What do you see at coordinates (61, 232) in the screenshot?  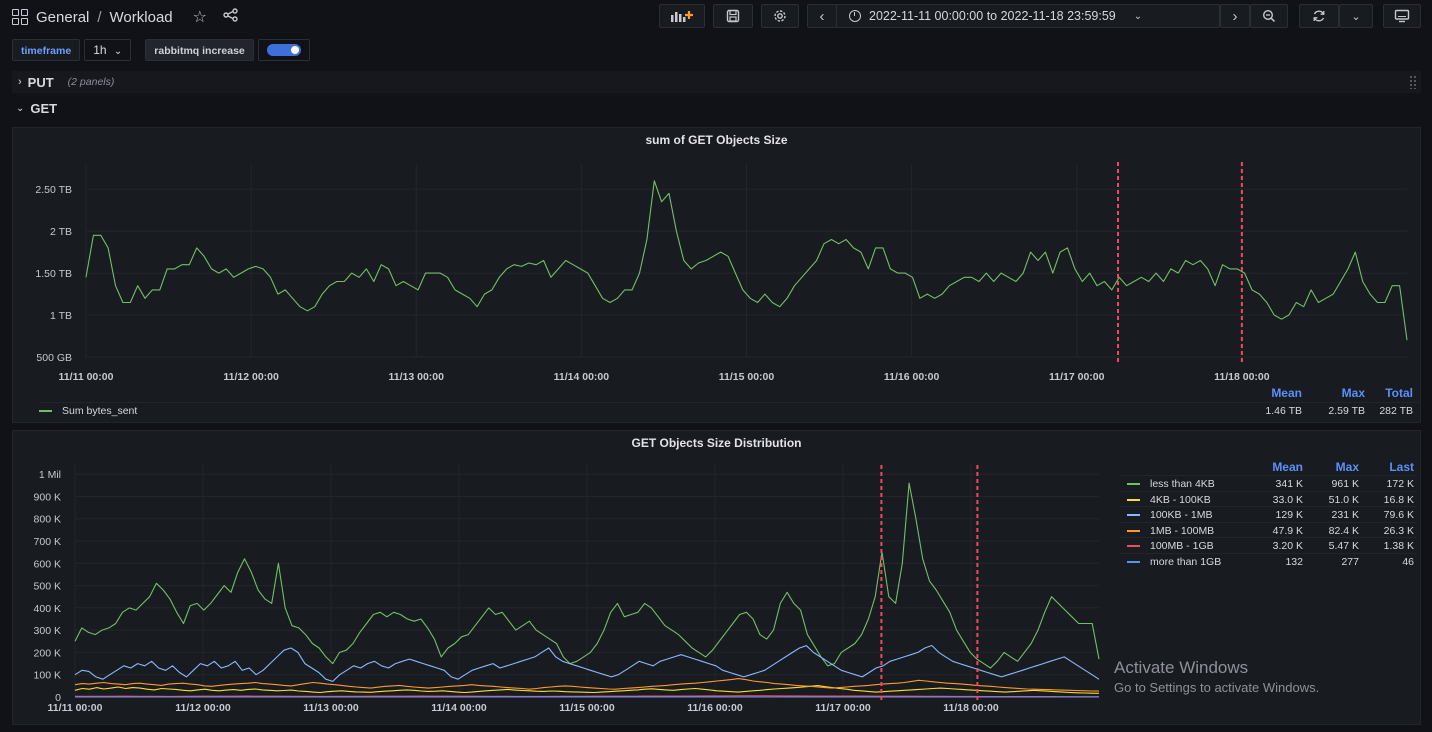 I see `y-tick-label: 2 TB` at bounding box center [61, 232].